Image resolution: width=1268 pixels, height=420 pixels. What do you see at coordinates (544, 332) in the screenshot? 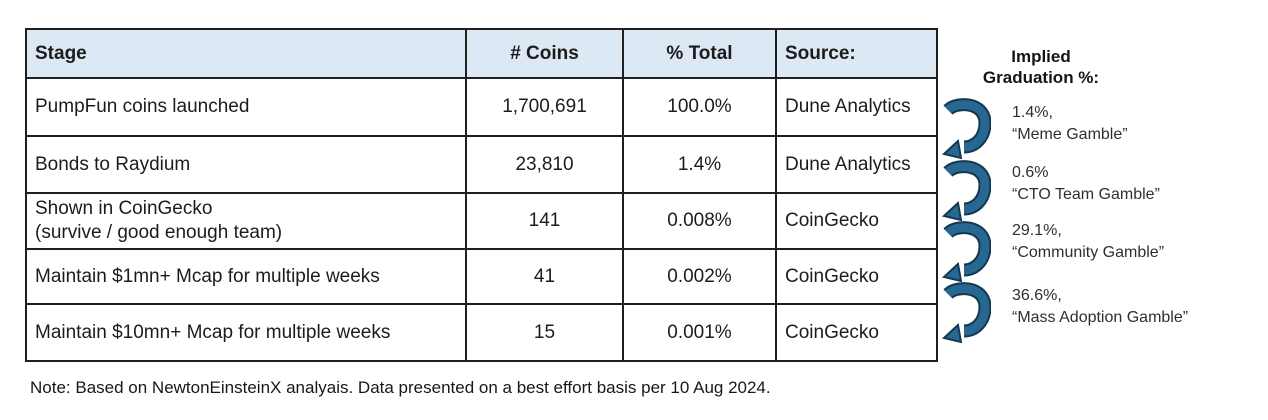
I see `cell-coins: 15` at bounding box center [544, 332].